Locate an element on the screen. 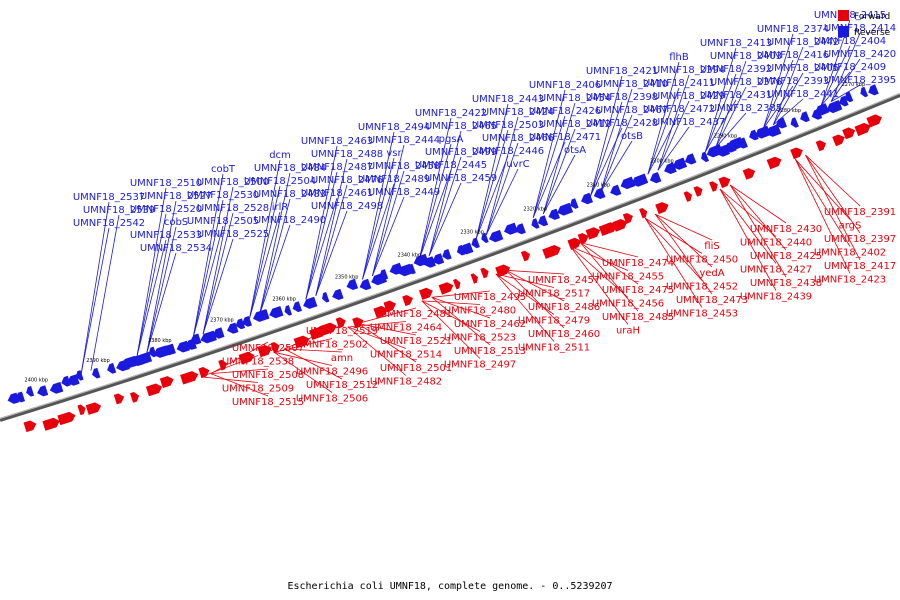 This screenshot has width=900, height=600. forward-gene-label: UMNF18_2514 is located at coordinates (406, 355).